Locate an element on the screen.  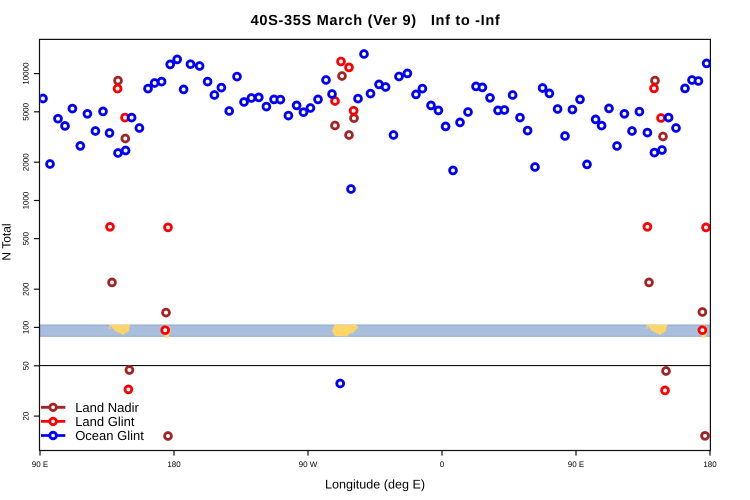
svg-text: 90 W is located at coordinates (308, 464).